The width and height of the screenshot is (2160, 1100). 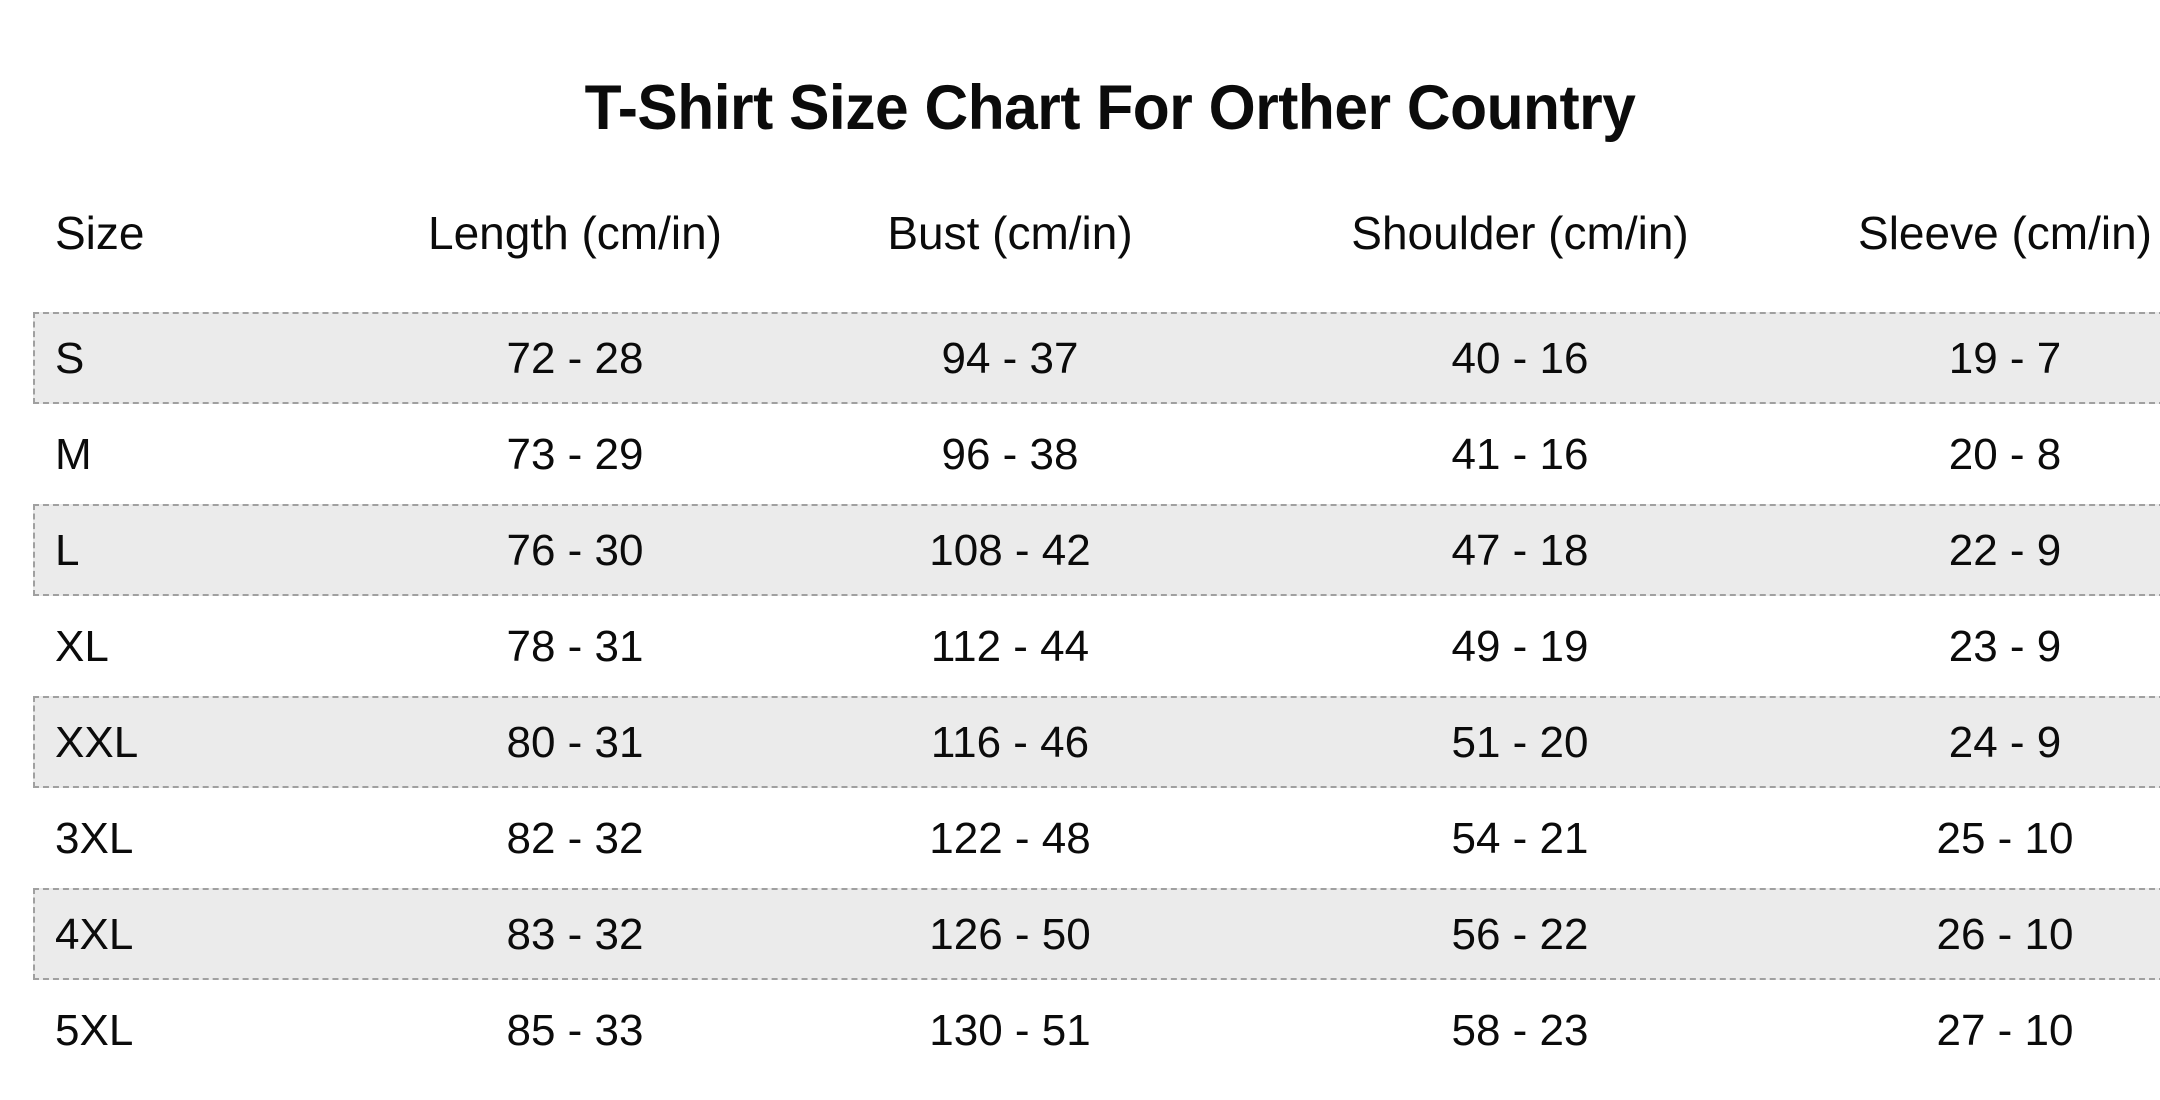 I want to click on column-header-size: Size, so click(x=100, y=232).